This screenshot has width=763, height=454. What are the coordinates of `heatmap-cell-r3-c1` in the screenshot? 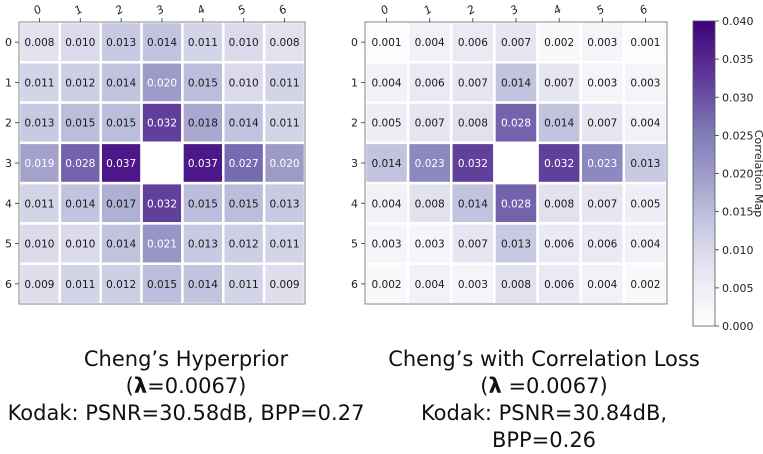 It's located at (80, 163).